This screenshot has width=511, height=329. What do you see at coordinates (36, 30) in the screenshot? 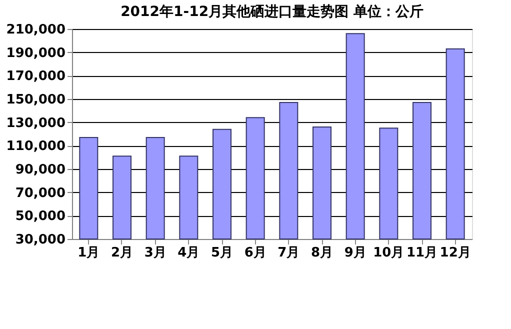
I see `y-tick-label: 210,000` at bounding box center [36, 30].